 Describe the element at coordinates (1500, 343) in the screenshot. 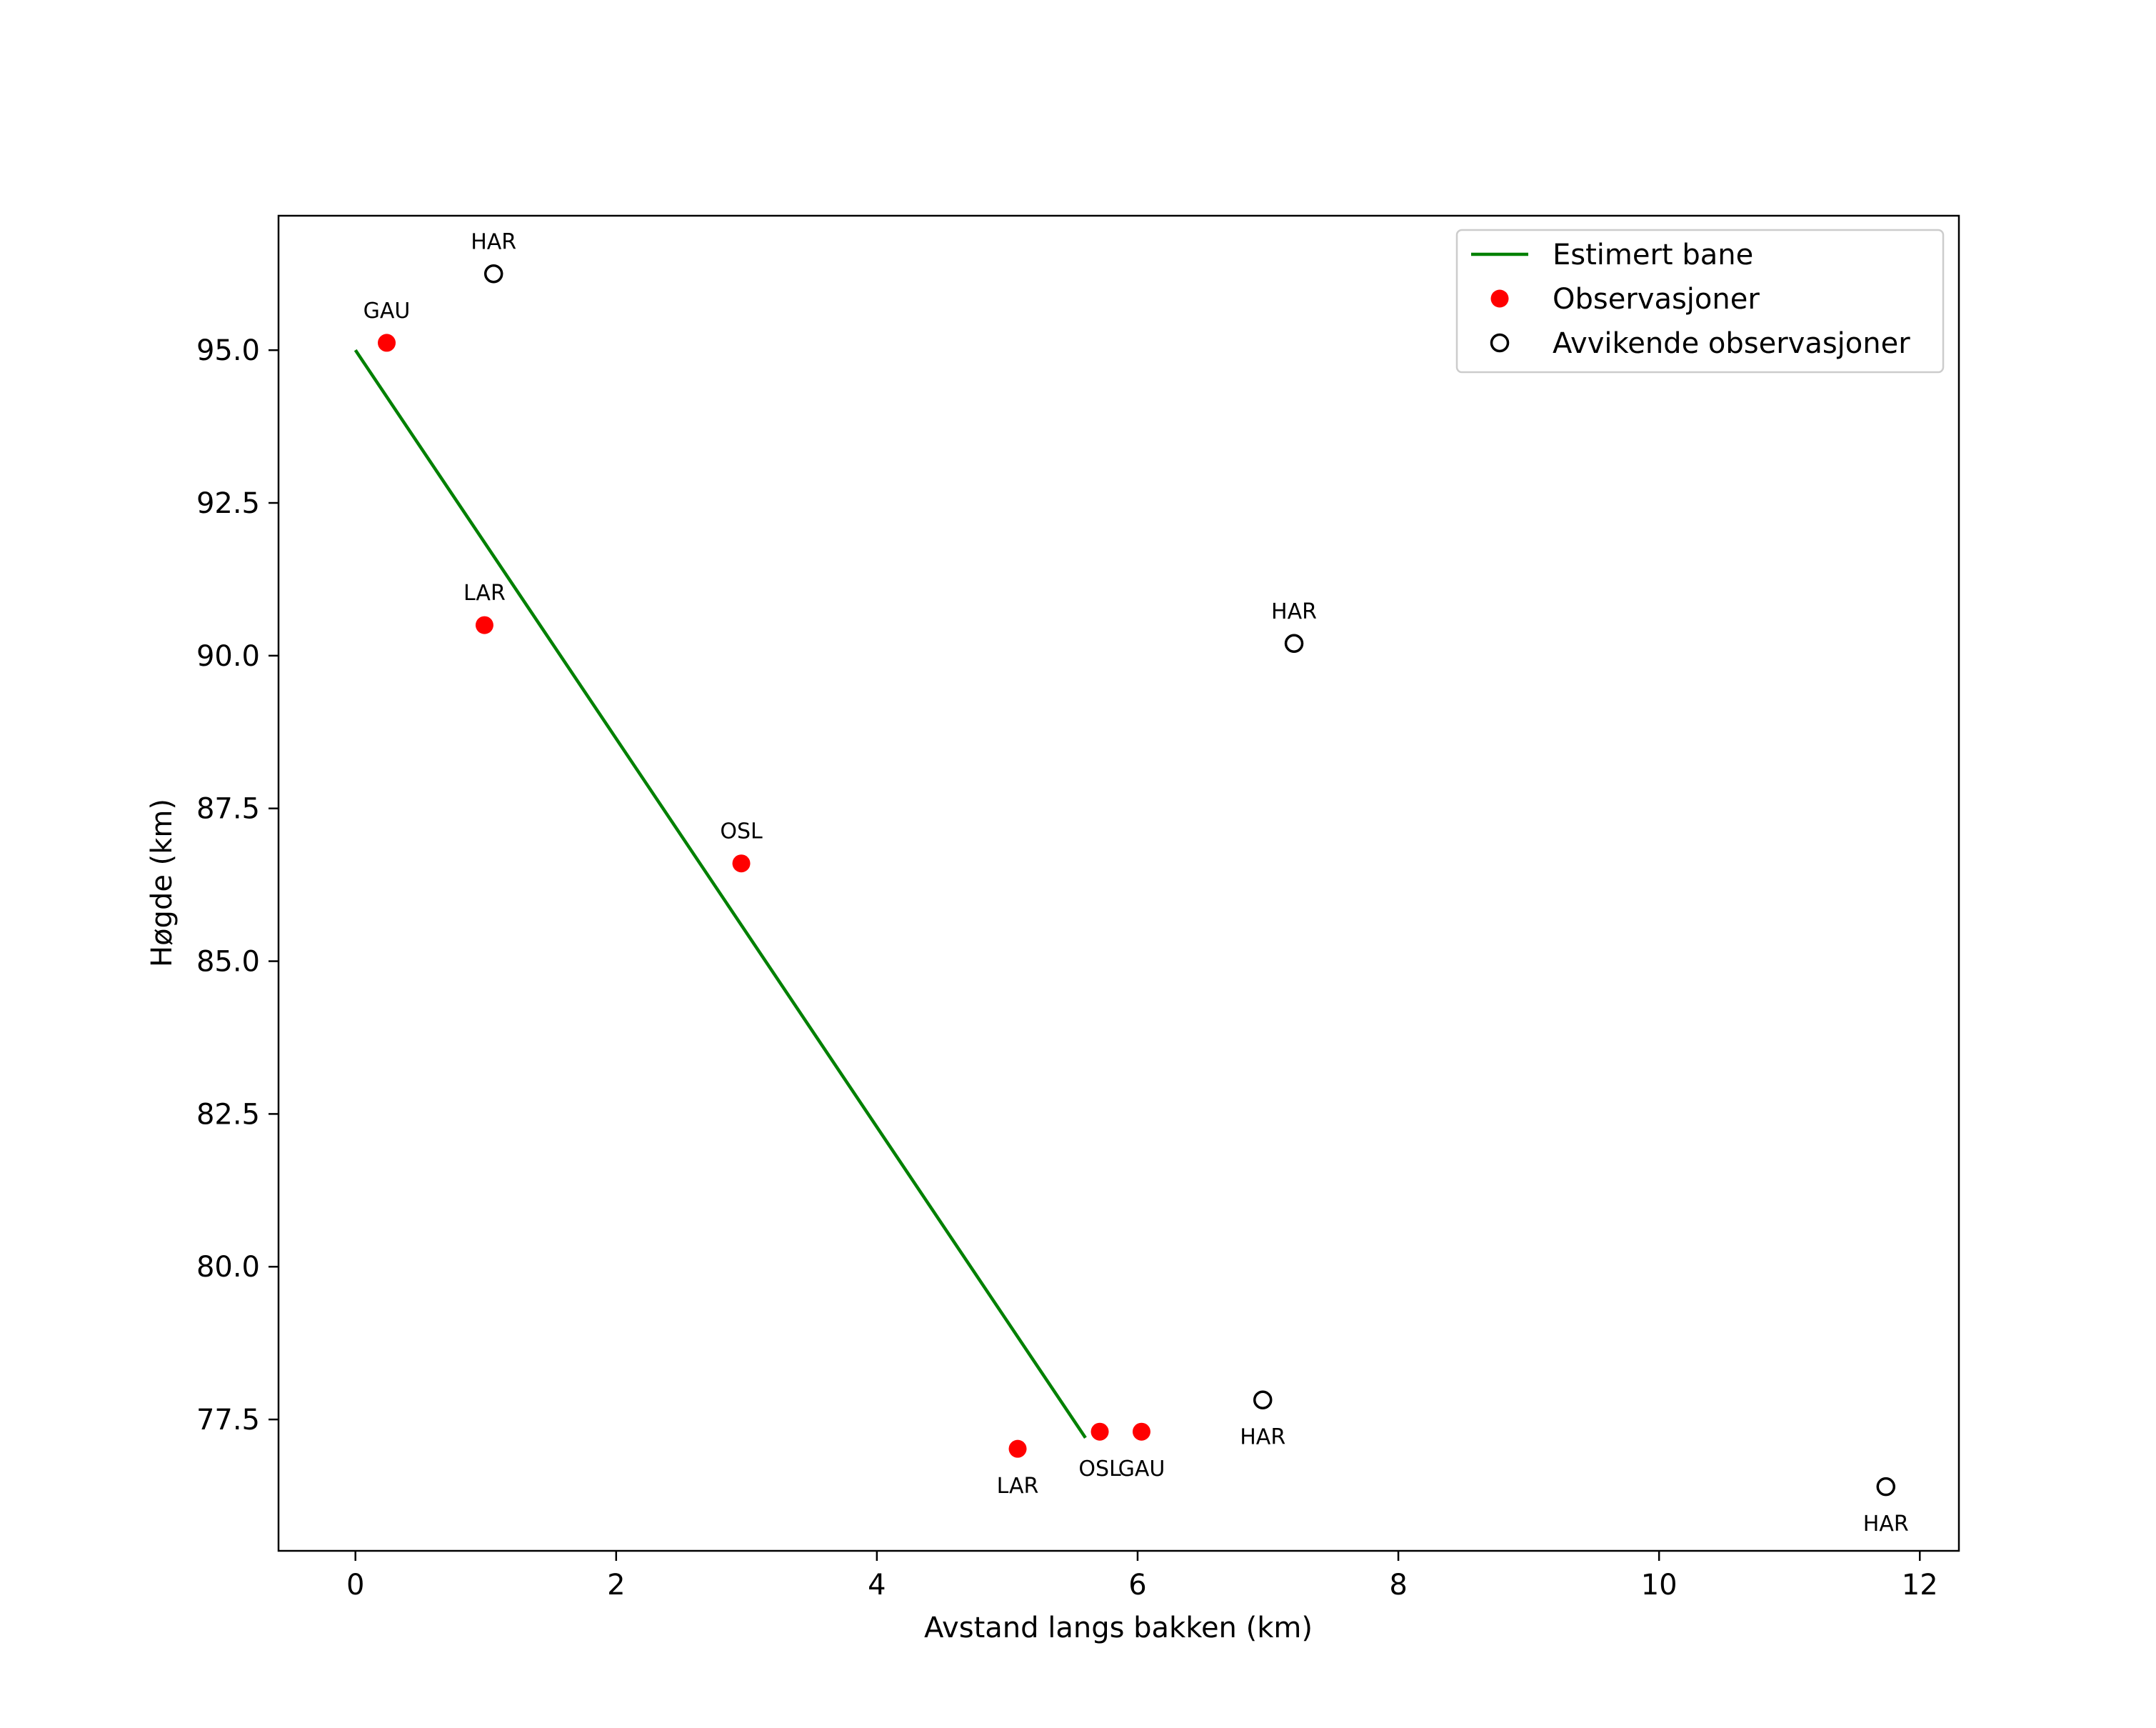

I see `legend-open-marker` at that location.